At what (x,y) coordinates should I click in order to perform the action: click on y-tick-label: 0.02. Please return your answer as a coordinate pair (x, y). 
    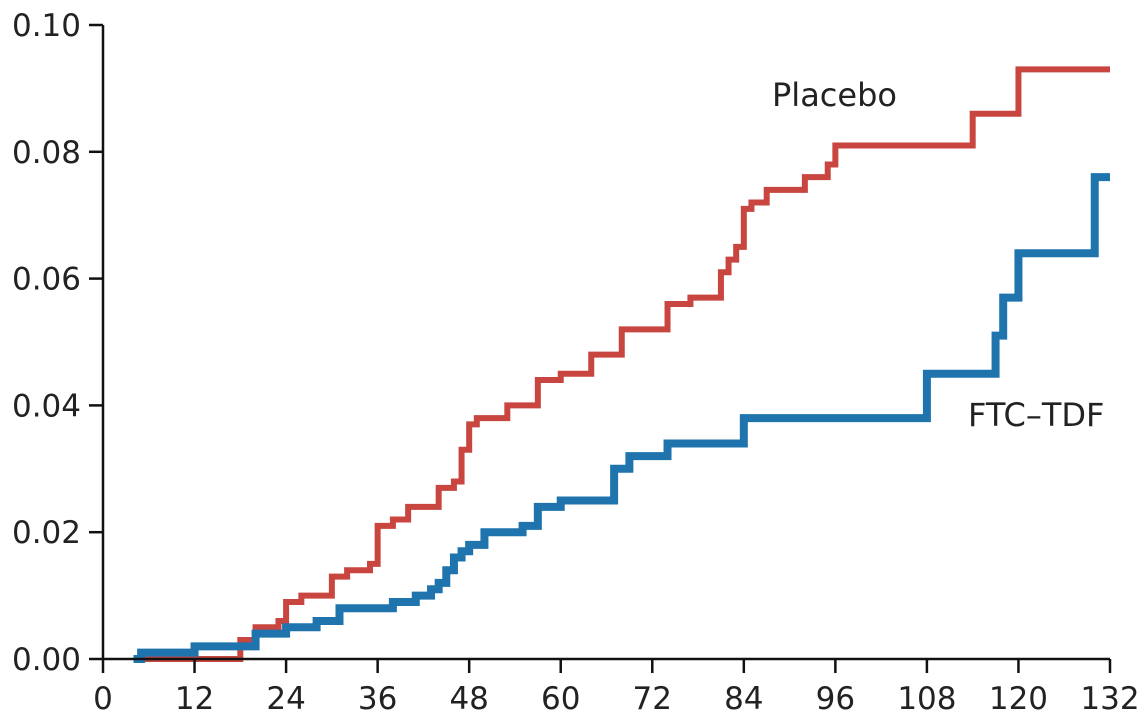
    Looking at the image, I should click on (46, 533).